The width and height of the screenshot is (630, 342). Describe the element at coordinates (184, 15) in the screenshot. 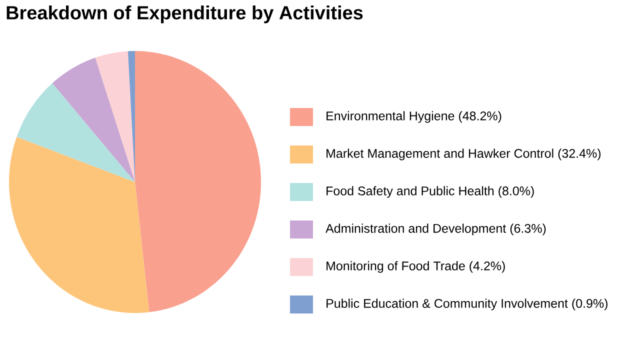

I see `chart-title: Breakdown of Expenditure by Activities` at that location.